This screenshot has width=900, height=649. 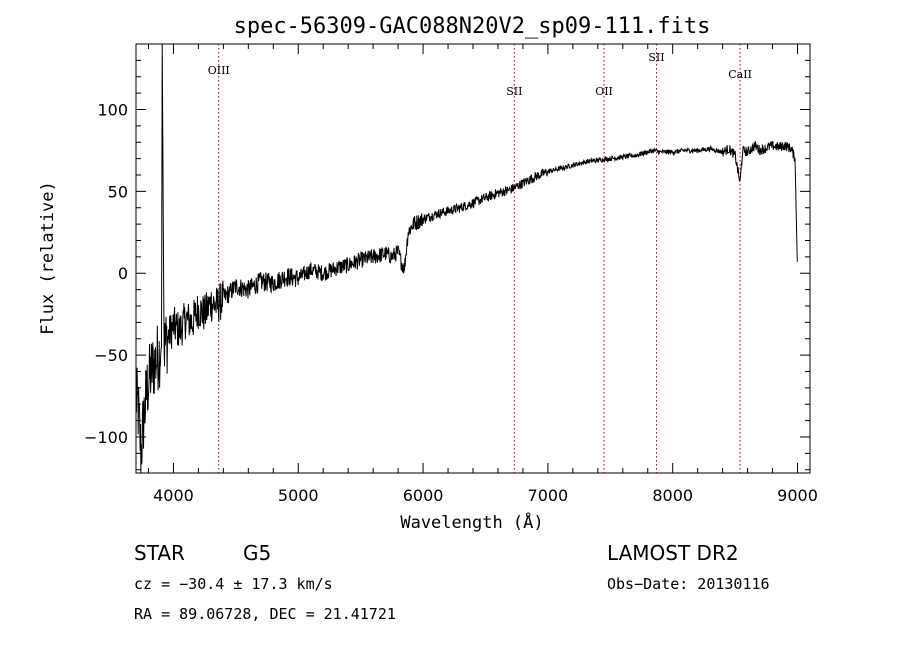 What do you see at coordinates (688, 584) in the screenshot?
I see `observation-date: Obs−Date: 20130116` at bounding box center [688, 584].